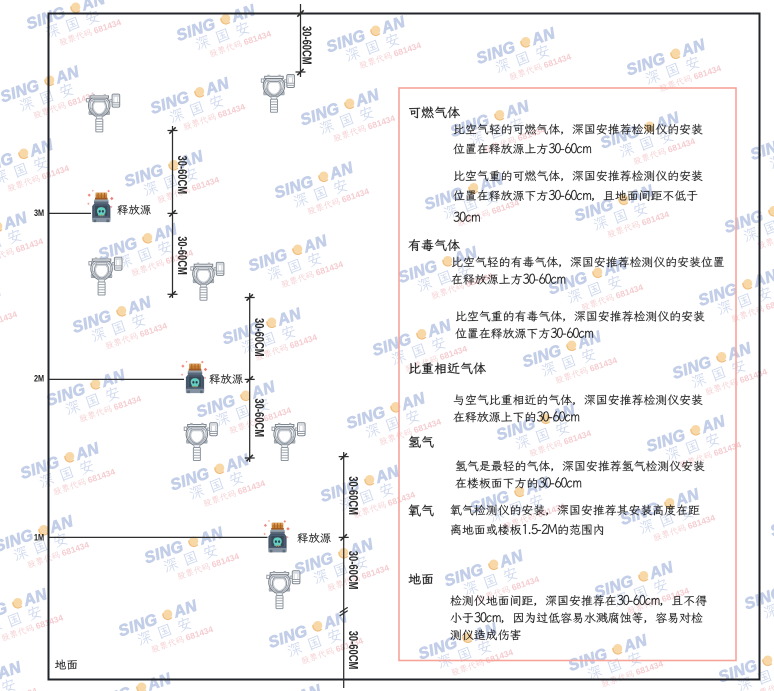 This screenshot has width=774, height=691. I want to click on svg-text: 2M, so click(39, 377).